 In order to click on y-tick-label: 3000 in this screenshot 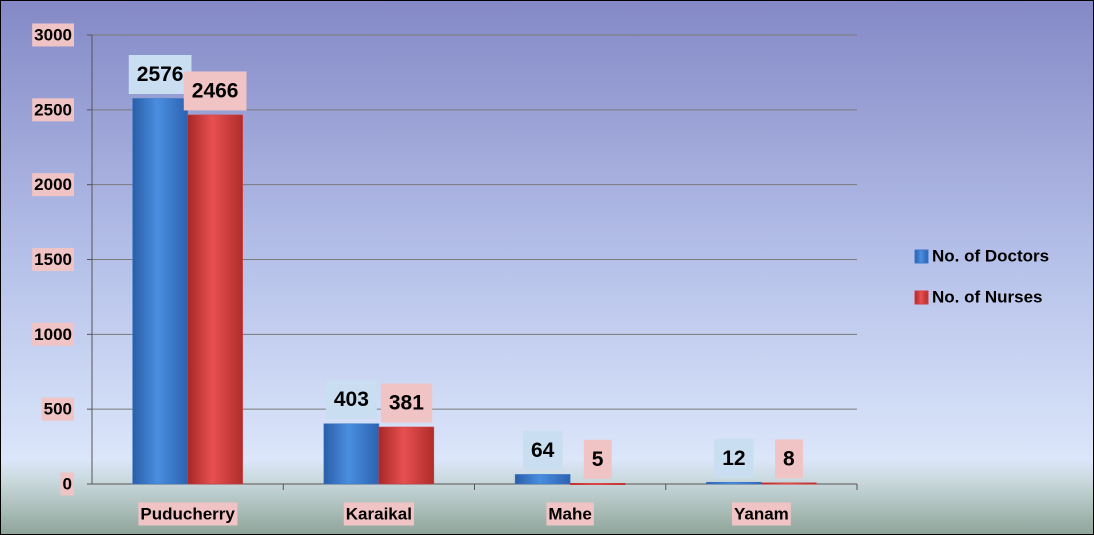, I will do `click(53, 34)`.